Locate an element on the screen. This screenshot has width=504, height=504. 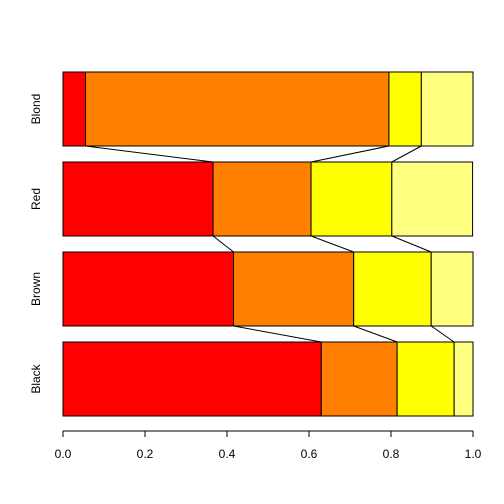
x-tick-label: 0.4 is located at coordinates (227, 454).